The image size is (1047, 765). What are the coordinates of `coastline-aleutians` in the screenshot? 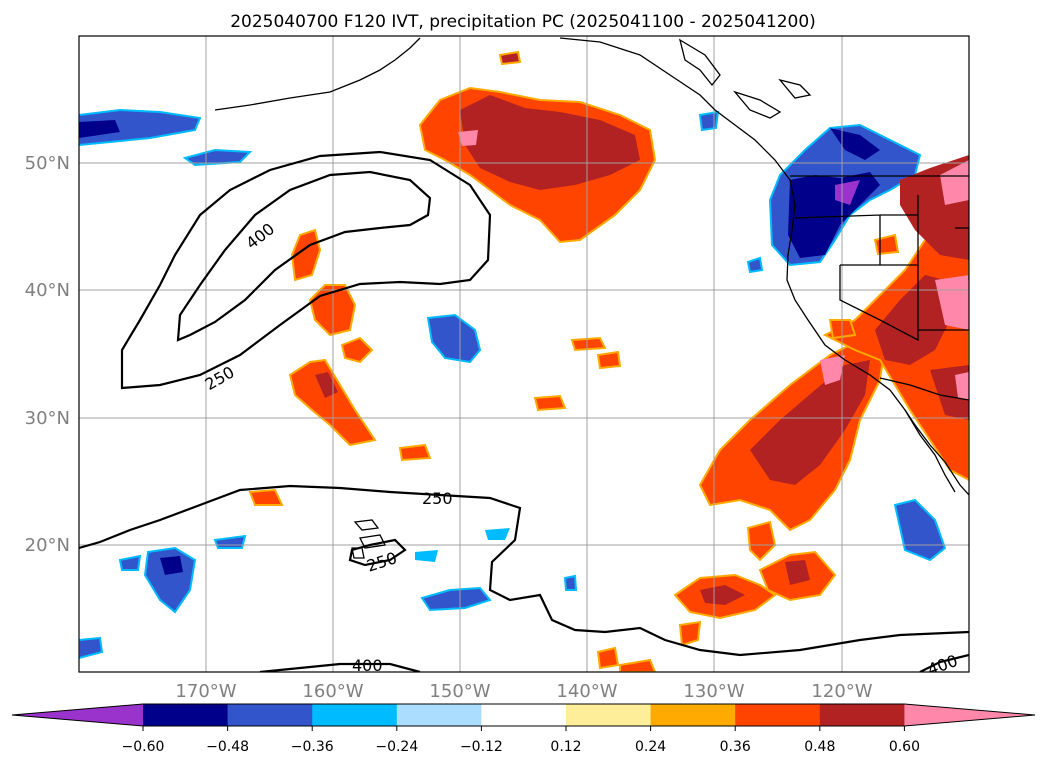 It's located at (305, 85).